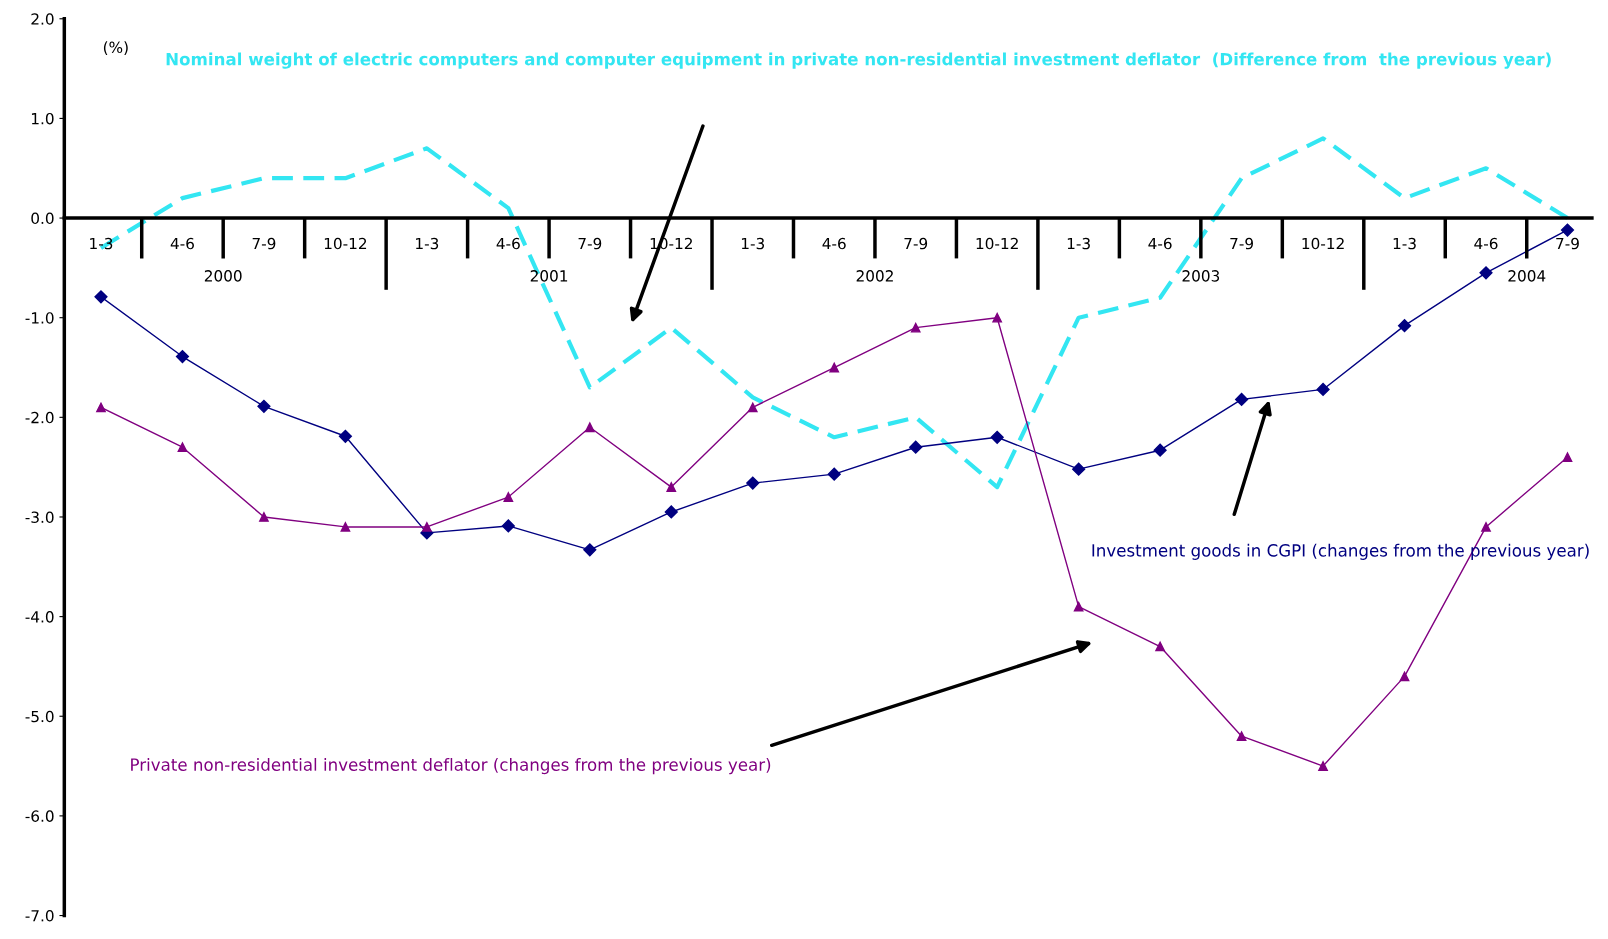  What do you see at coordinates (451, 766) in the screenshot?
I see `text: Private non-residential investment deflator (changes from the previous year)` at bounding box center [451, 766].